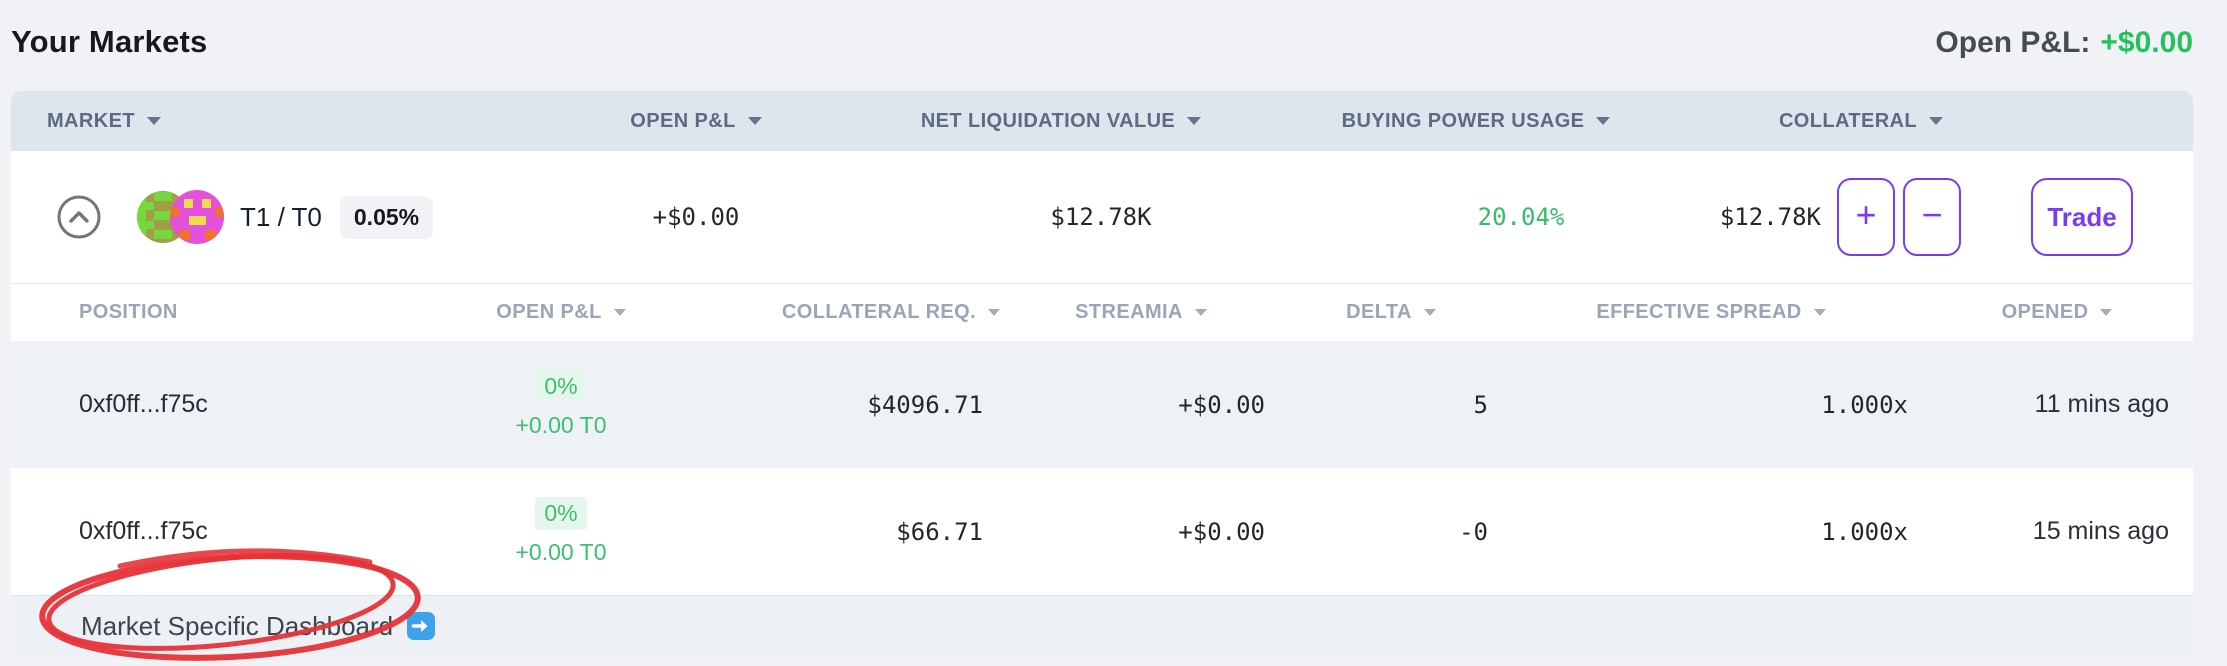 The image size is (2227, 666). What do you see at coordinates (696, 121) in the screenshot?
I see `column-header-open-pnl: OPEN P&L` at bounding box center [696, 121].